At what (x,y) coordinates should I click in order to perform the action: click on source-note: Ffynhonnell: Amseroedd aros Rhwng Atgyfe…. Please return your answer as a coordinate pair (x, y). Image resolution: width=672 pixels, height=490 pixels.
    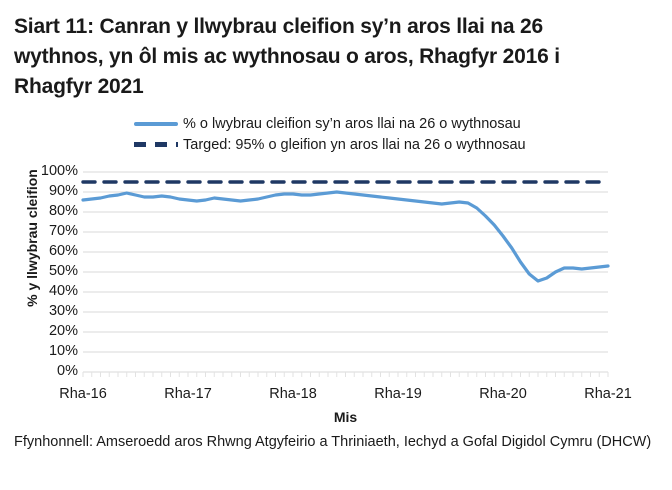
    Looking at the image, I should click on (333, 442).